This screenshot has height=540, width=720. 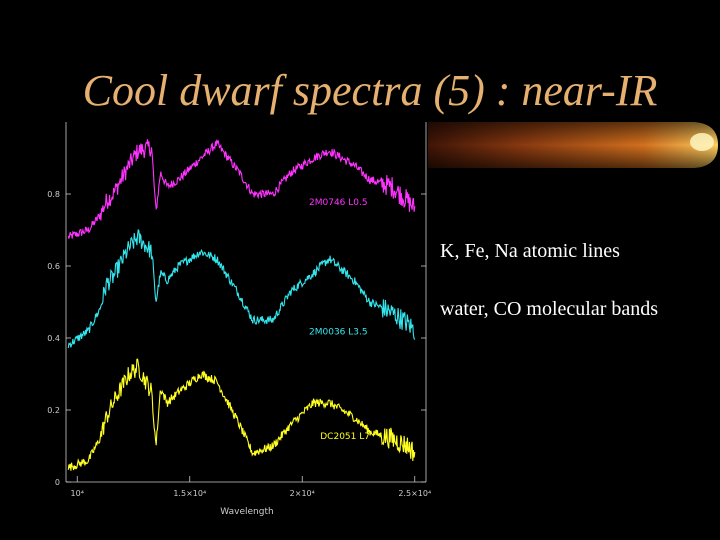 I want to click on series-annotation-1: 2M0036 L3.5, so click(x=338, y=332).